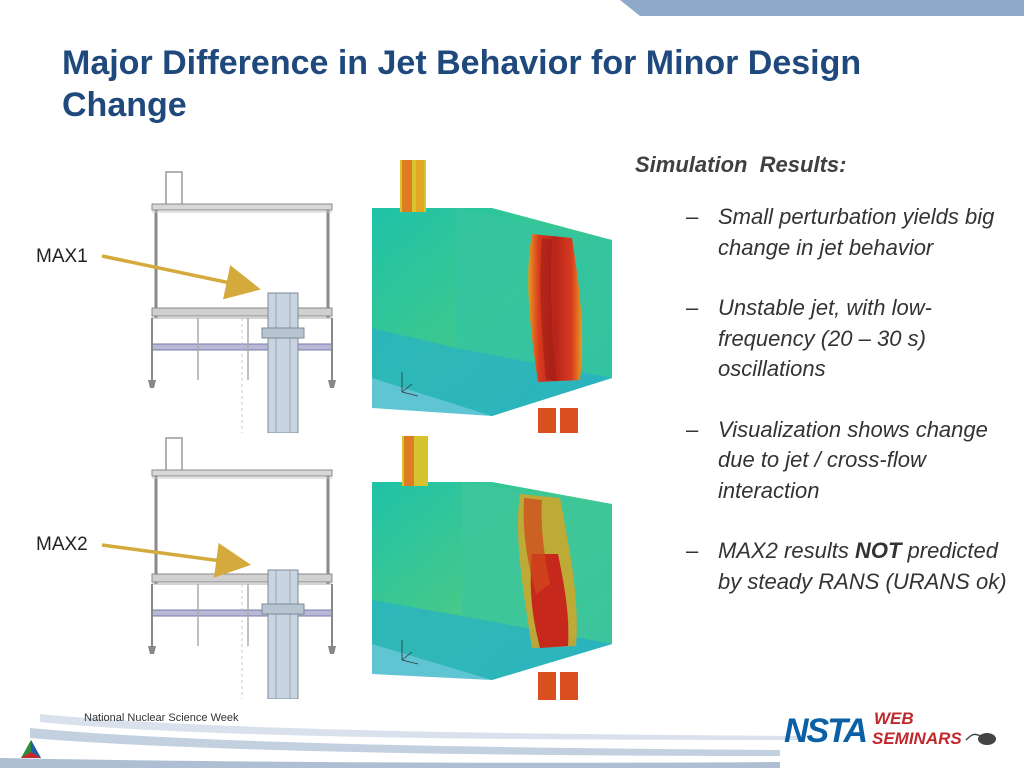 The height and width of the screenshot is (768, 1024). Describe the element at coordinates (825, 731) in the screenshot. I see `logo-nsta-text: NSTA` at that location.